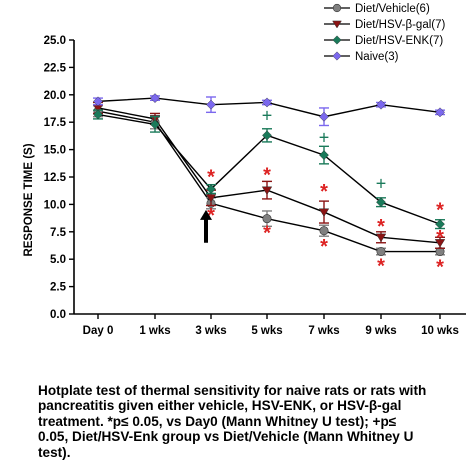 The height and width of the screenshot is (474, 474). I want to click on legend-entry: Diet/HSV-ENK(7), so click(383, 41).